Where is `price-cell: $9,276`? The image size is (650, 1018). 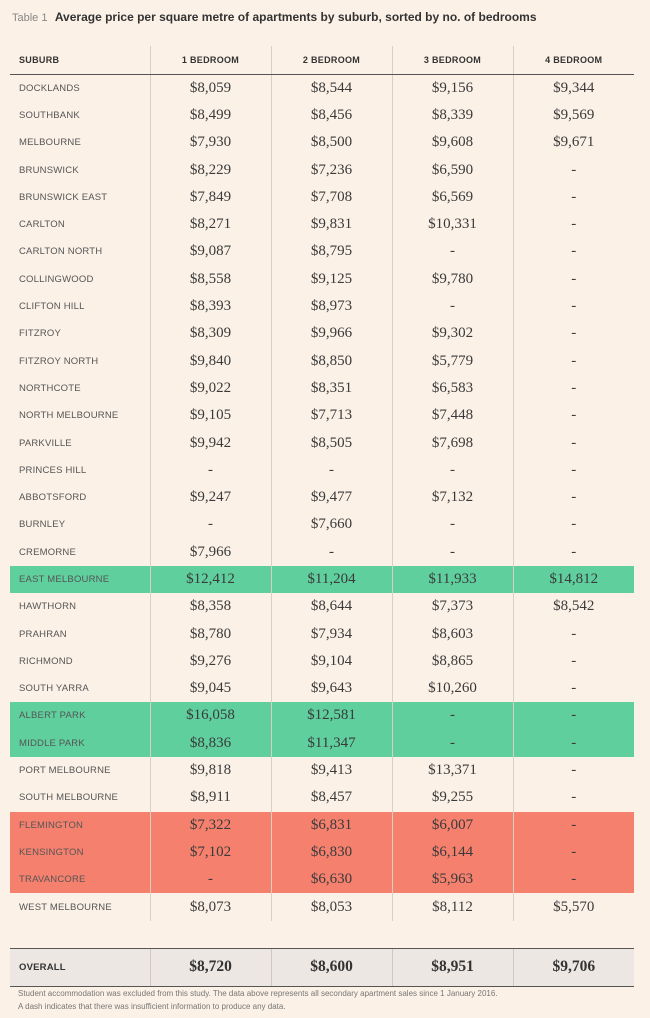 price-cell: $9,276 is located at coordinates (210, 661).